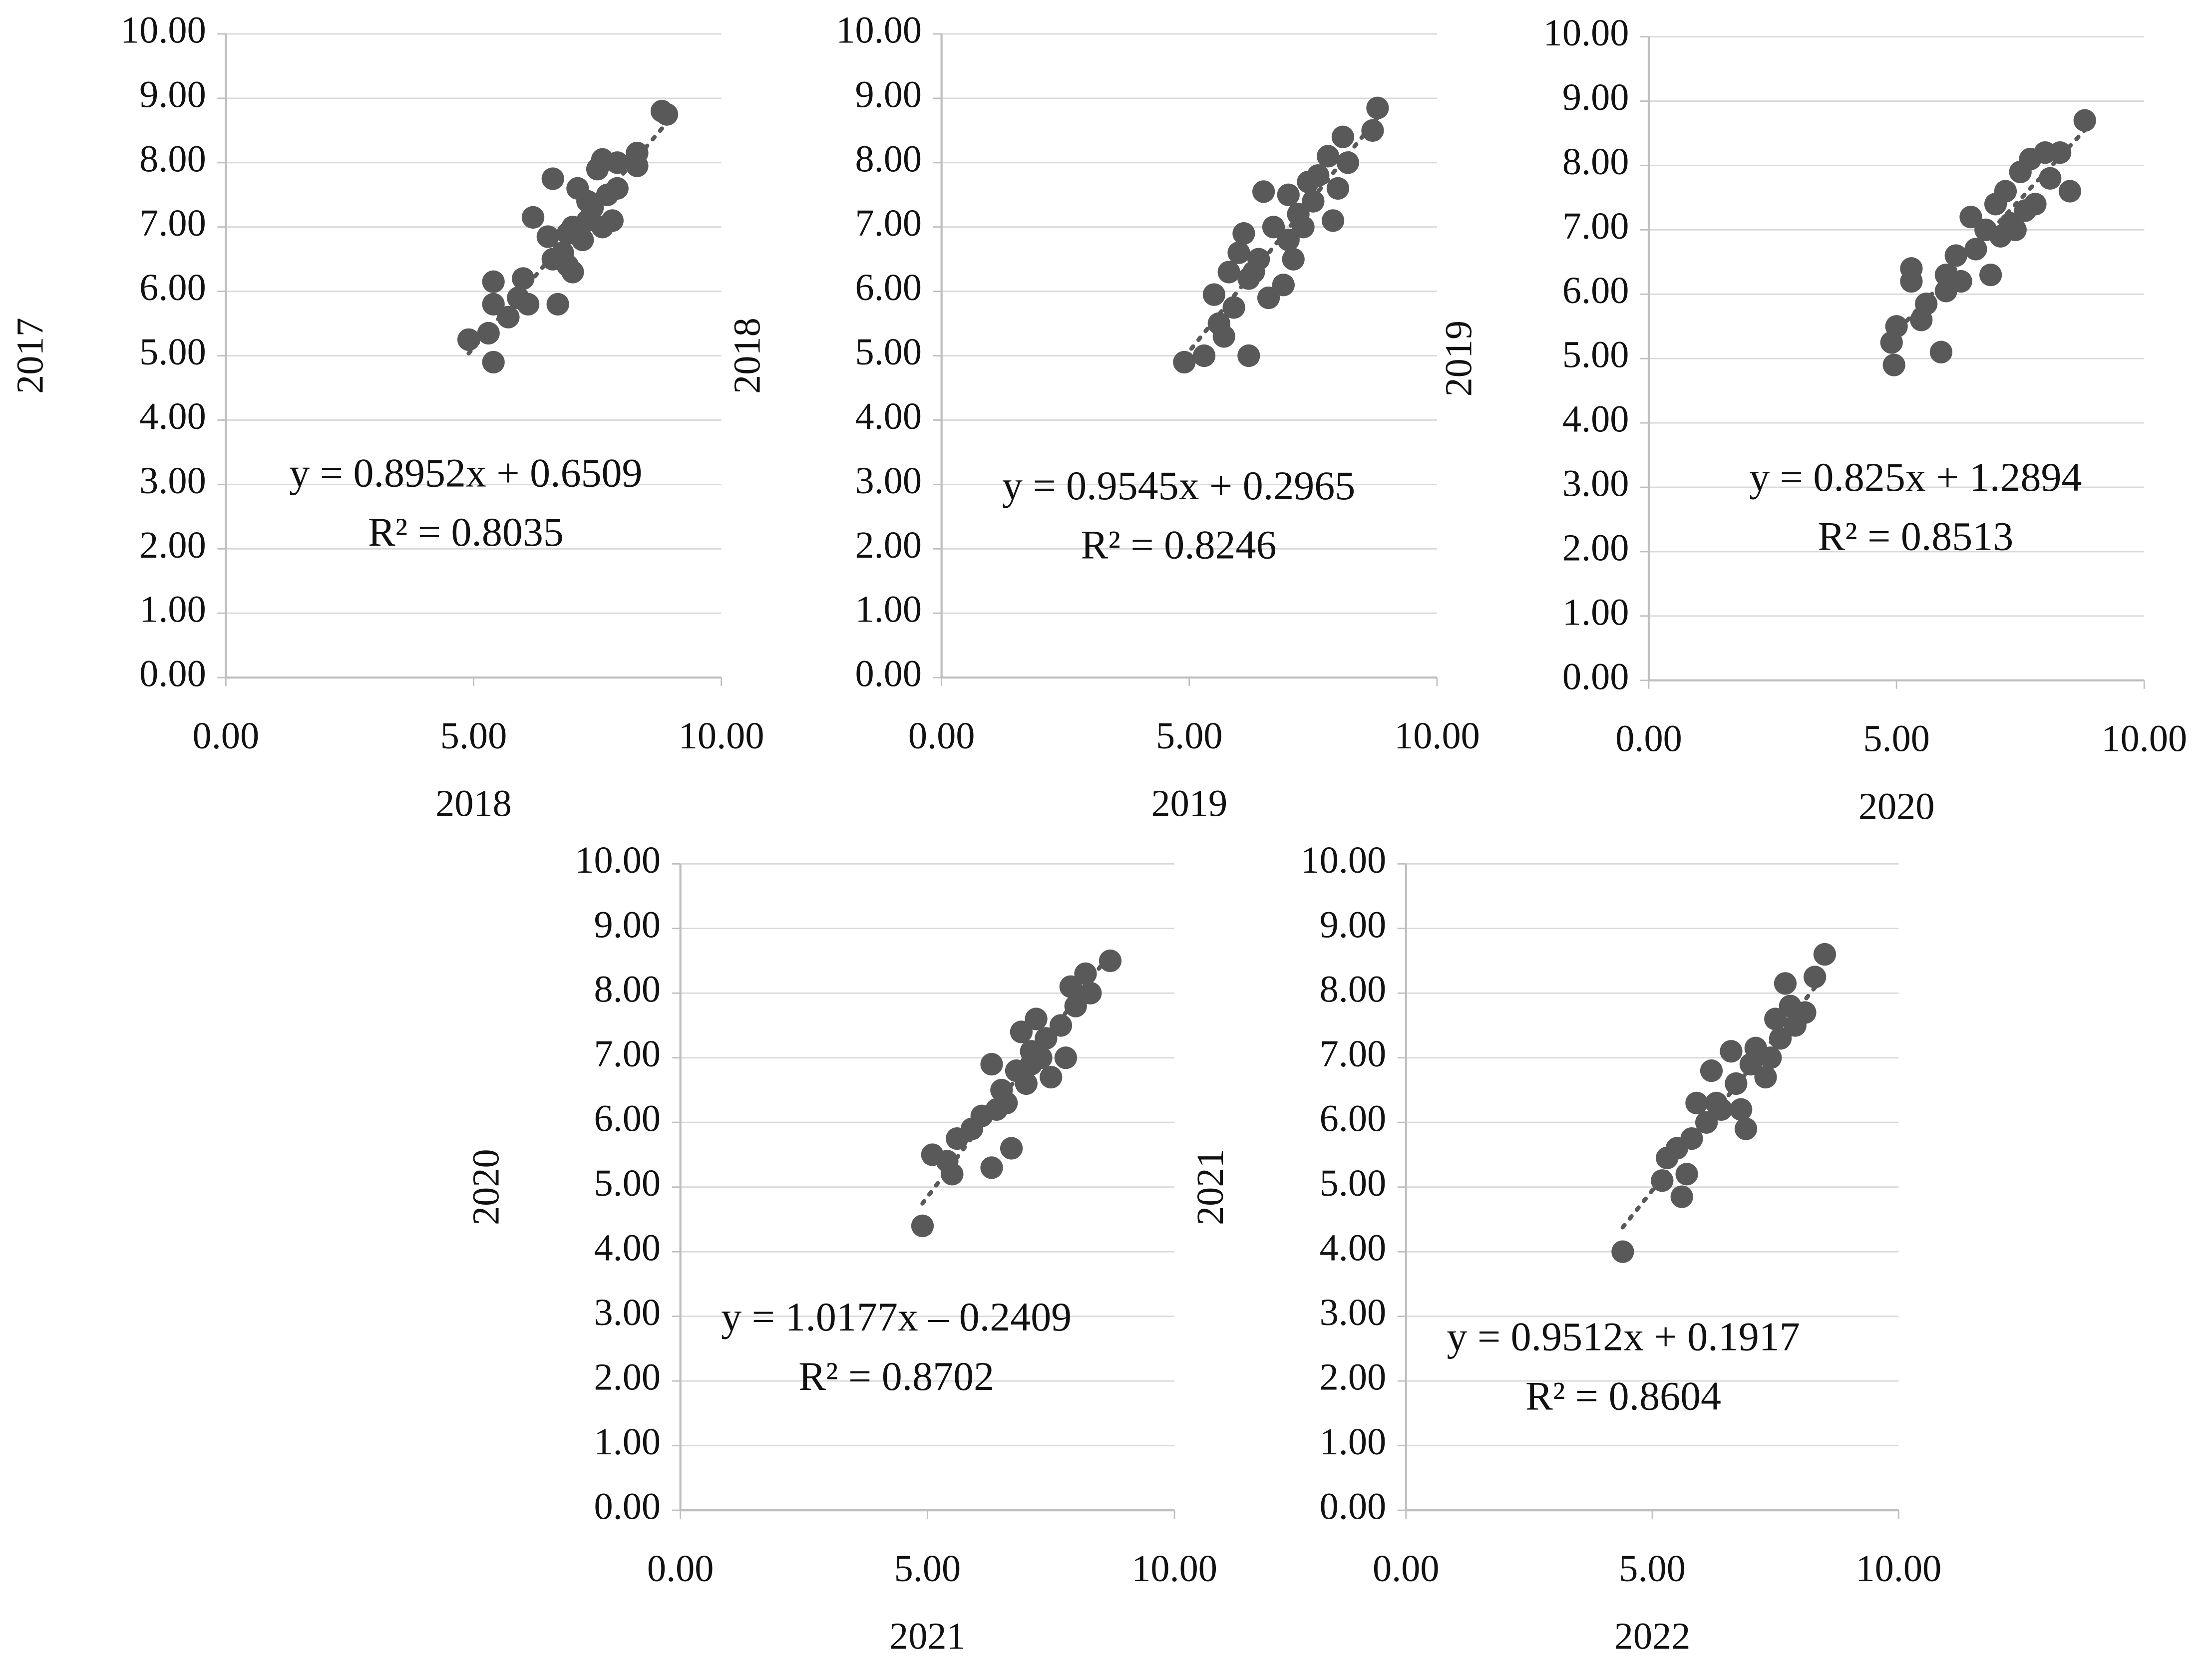 Image resolution: width=2212 pixels, height=1667 pixels. Describe the element at coordinates (1915, 536) in the screenshot. I see `r-squared: R² = 0.8513` at that location.